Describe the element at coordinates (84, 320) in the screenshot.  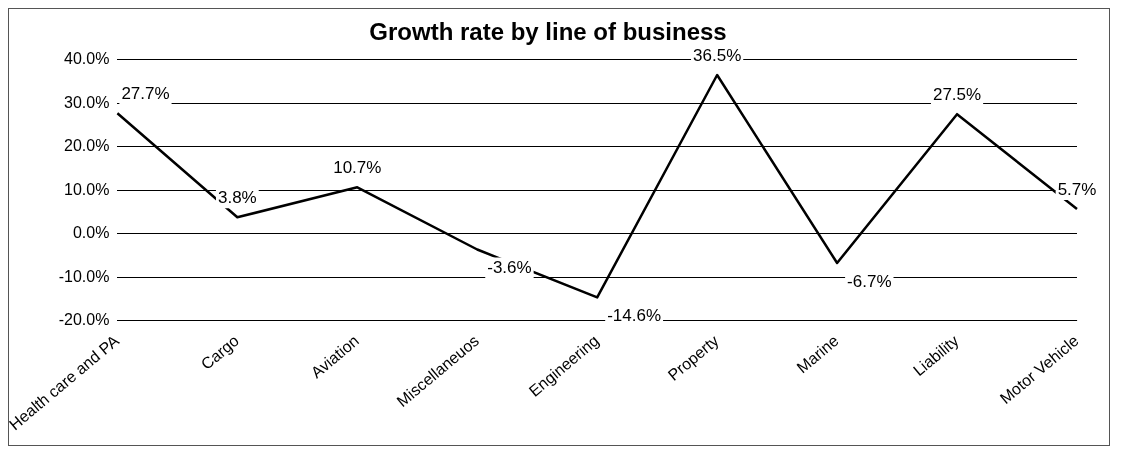
I see `y-tick-label: -20.0%` at that location.